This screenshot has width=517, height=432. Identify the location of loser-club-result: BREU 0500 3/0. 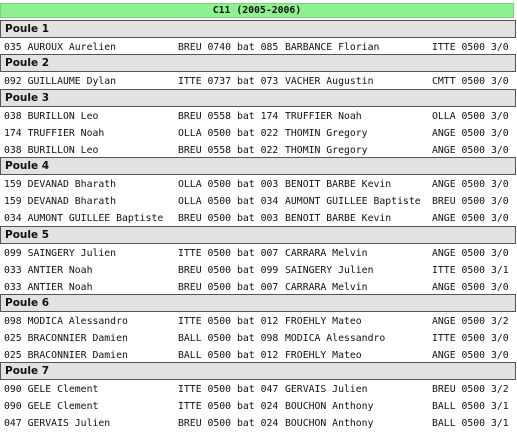
(470, 201).